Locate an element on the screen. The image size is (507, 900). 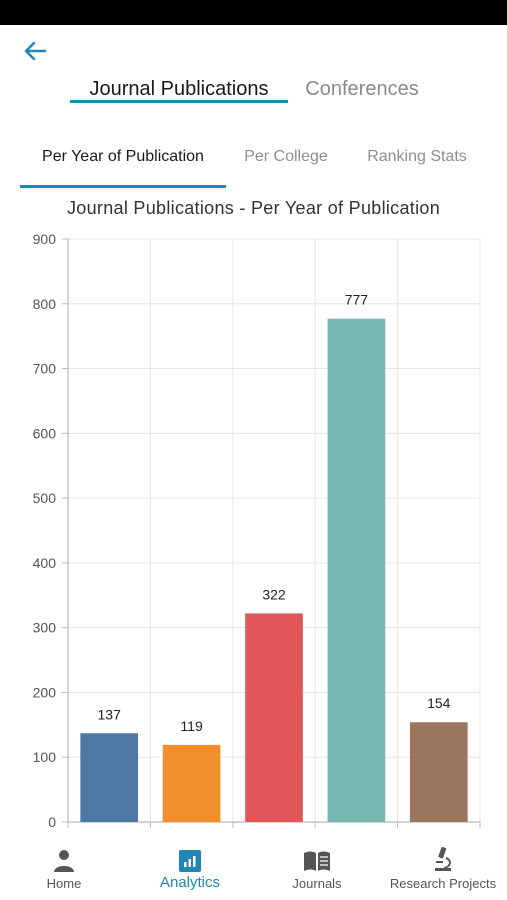
microscope-icon is located at coordinates (443, 858).